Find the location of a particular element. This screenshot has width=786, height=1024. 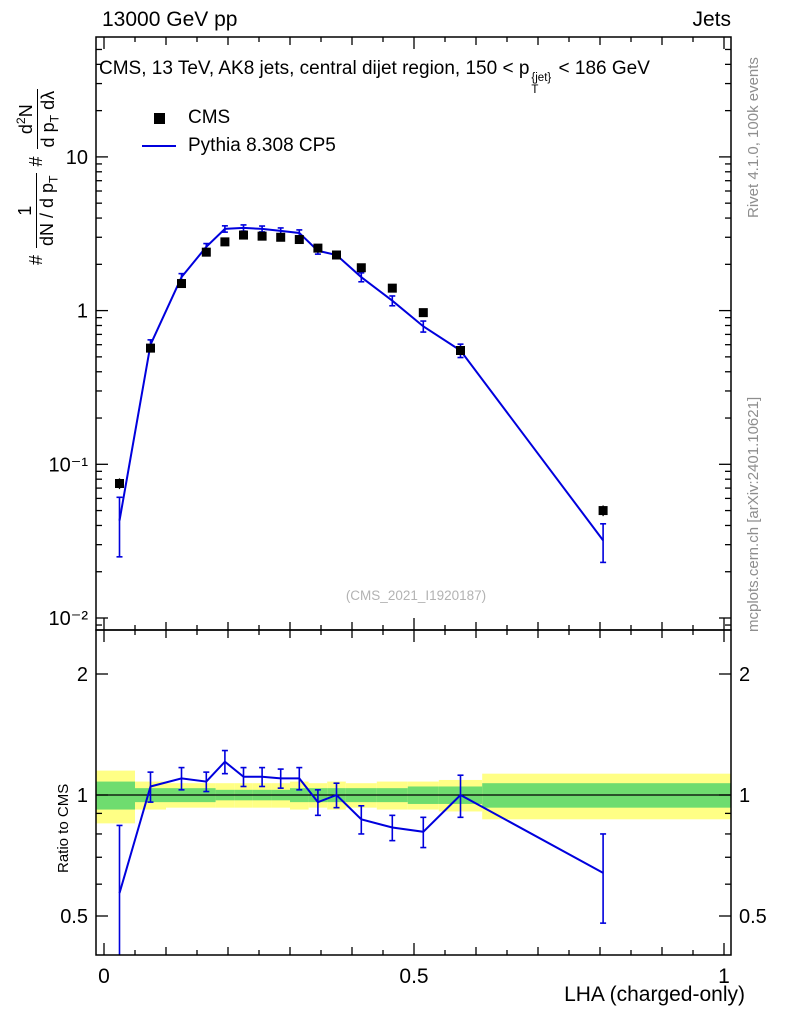

pythia-swatch is located at coordinates (159, 146).